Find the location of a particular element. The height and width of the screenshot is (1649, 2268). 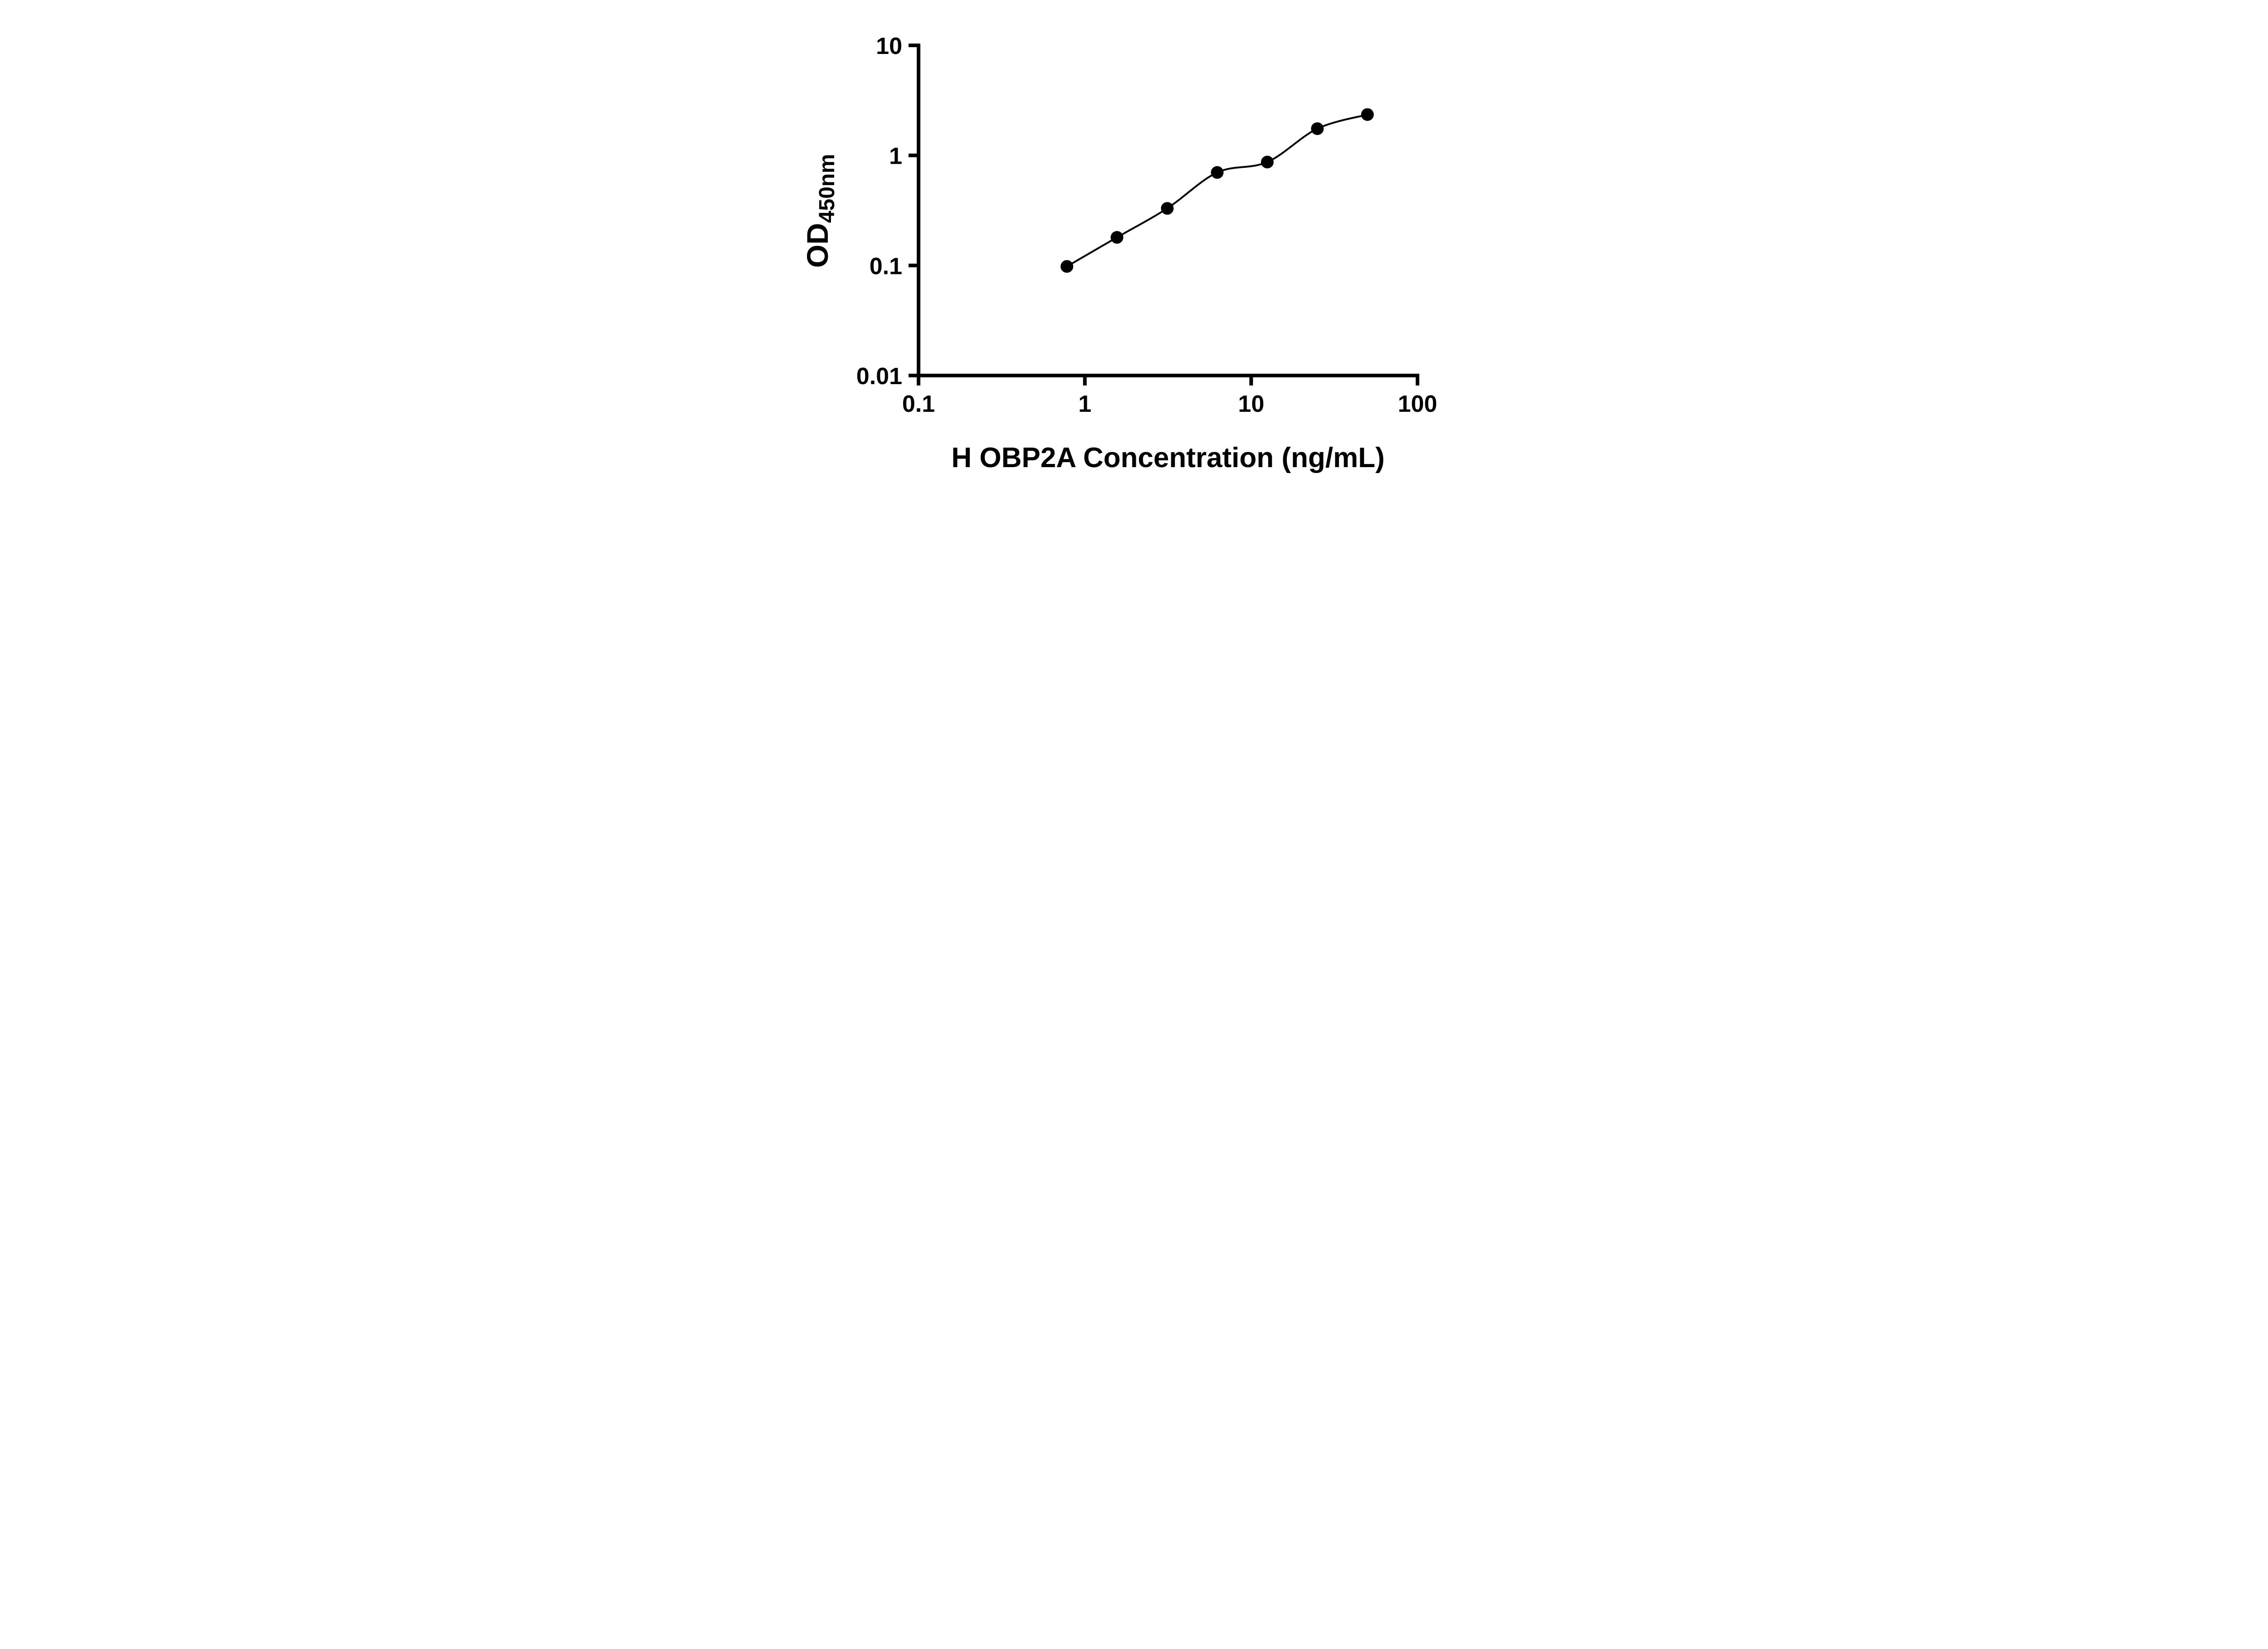

y-tick-label: 1 is located at coordinates (896, 156).